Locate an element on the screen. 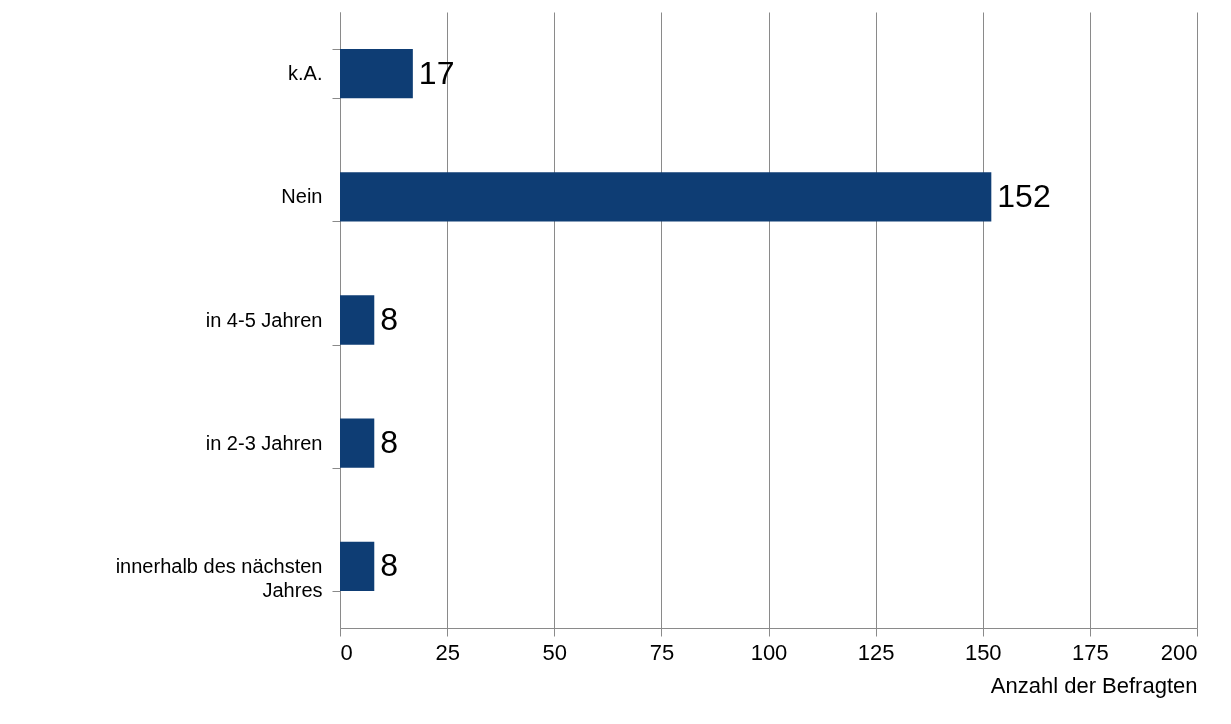 Image resolution: width=1231 pixels, height=724 pixels. x-tick-label: 150 is located at coordinates (983, 652).